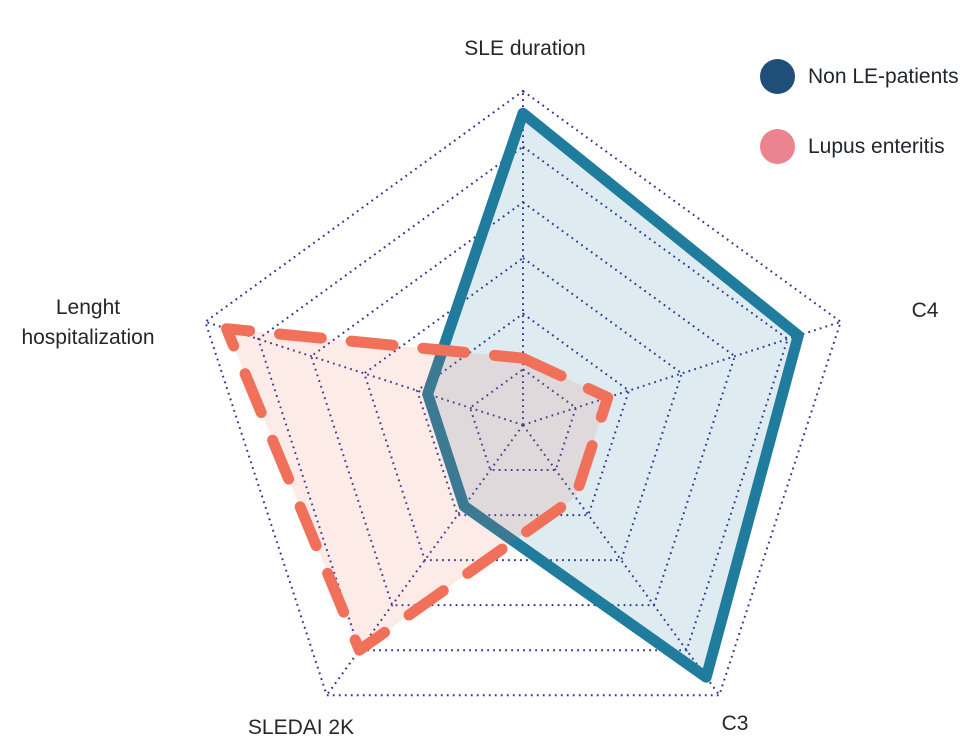 The height and width of the screenshot is (746, 970). I want to click on axis-label-length-hospitalization: Lenght hospitalization, so click(88, 323).